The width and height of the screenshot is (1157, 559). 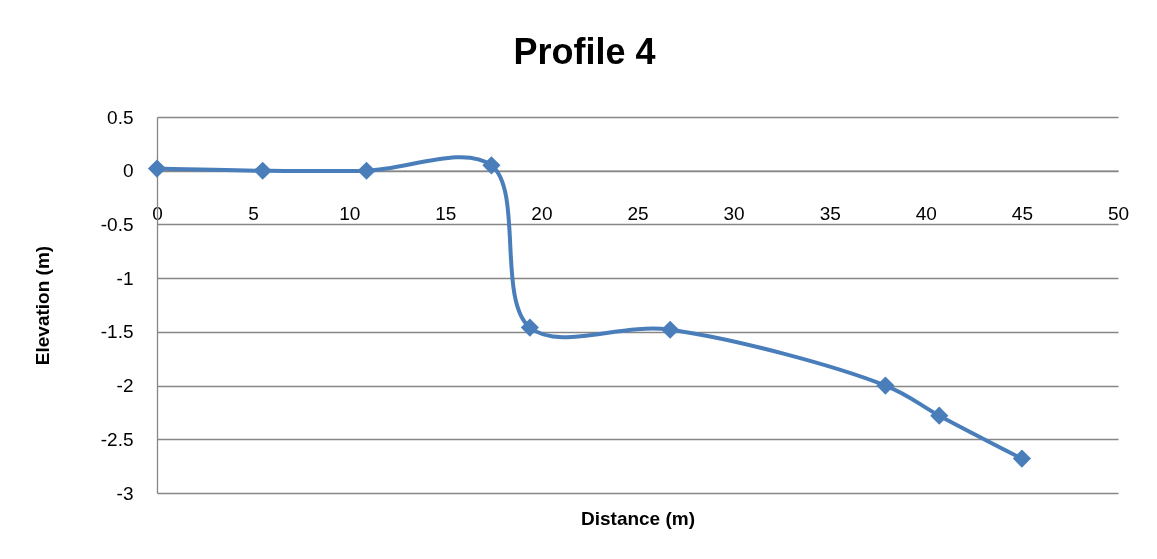 What do you see at coordinates (584, 51) in the screenshot?
I see `chart-title: Profile 4` at bounding box center [584, 51].